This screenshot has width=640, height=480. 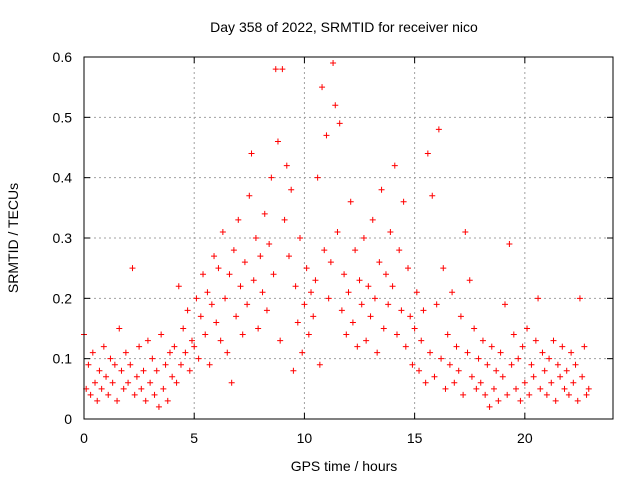 What do you see at coordinates (525, 438) in the screenshot?
I see `x-tick-label: 20` at bounding box center [525, 438].